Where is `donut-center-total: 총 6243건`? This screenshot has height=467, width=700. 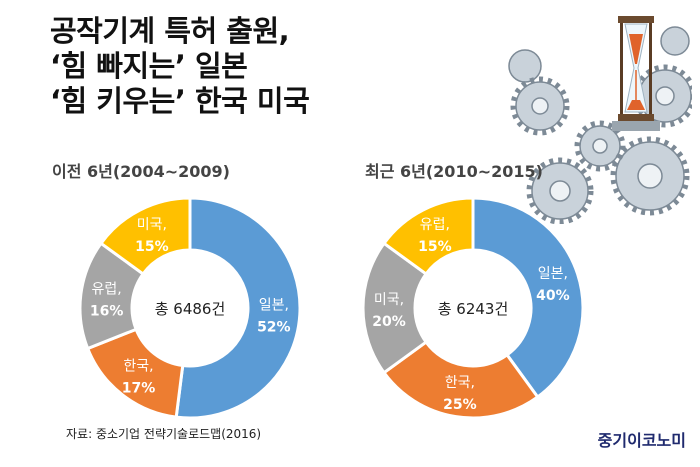
donut-center-total: 총 6243건 is located at coordinates (473, 309).